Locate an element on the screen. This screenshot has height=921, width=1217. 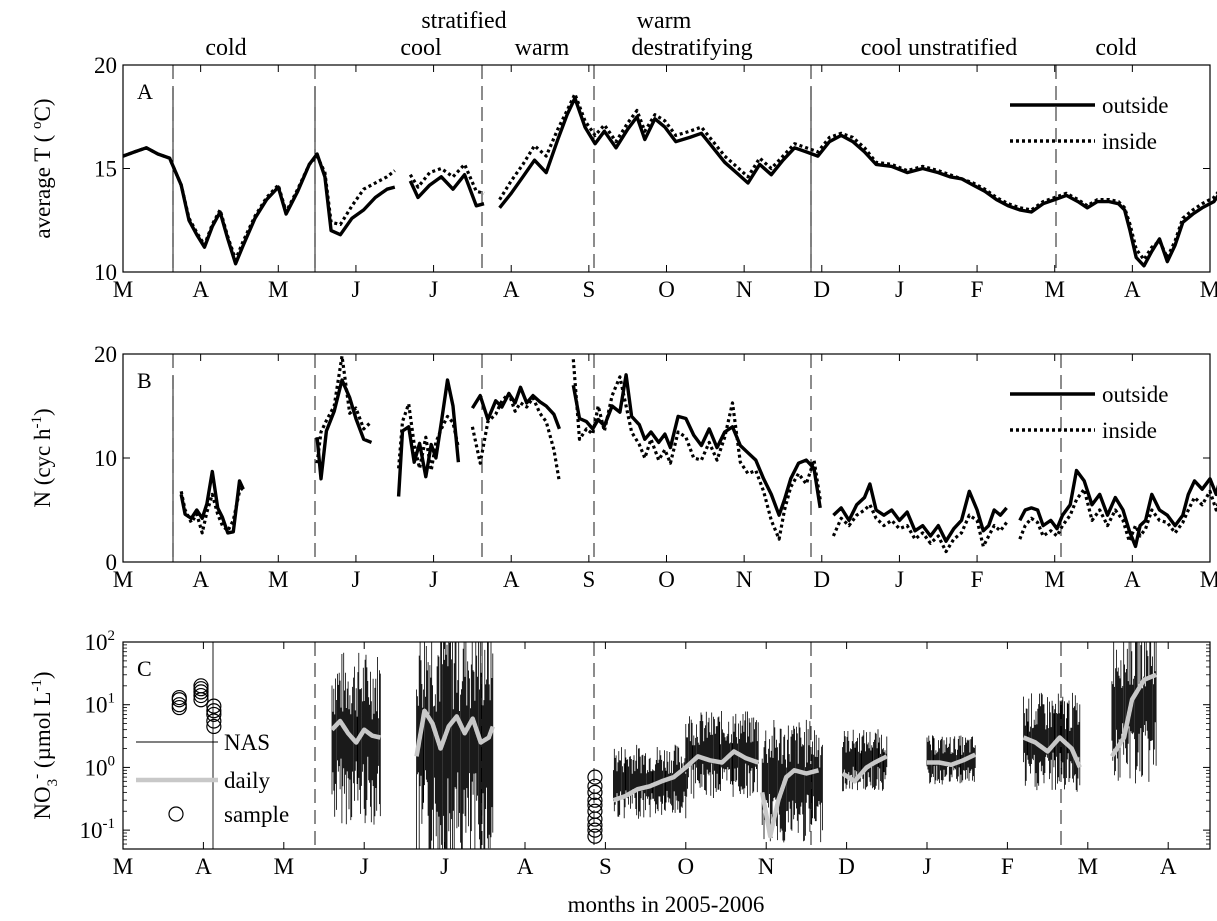
y-tick-label: 10² is located at coordinates (100, 641).